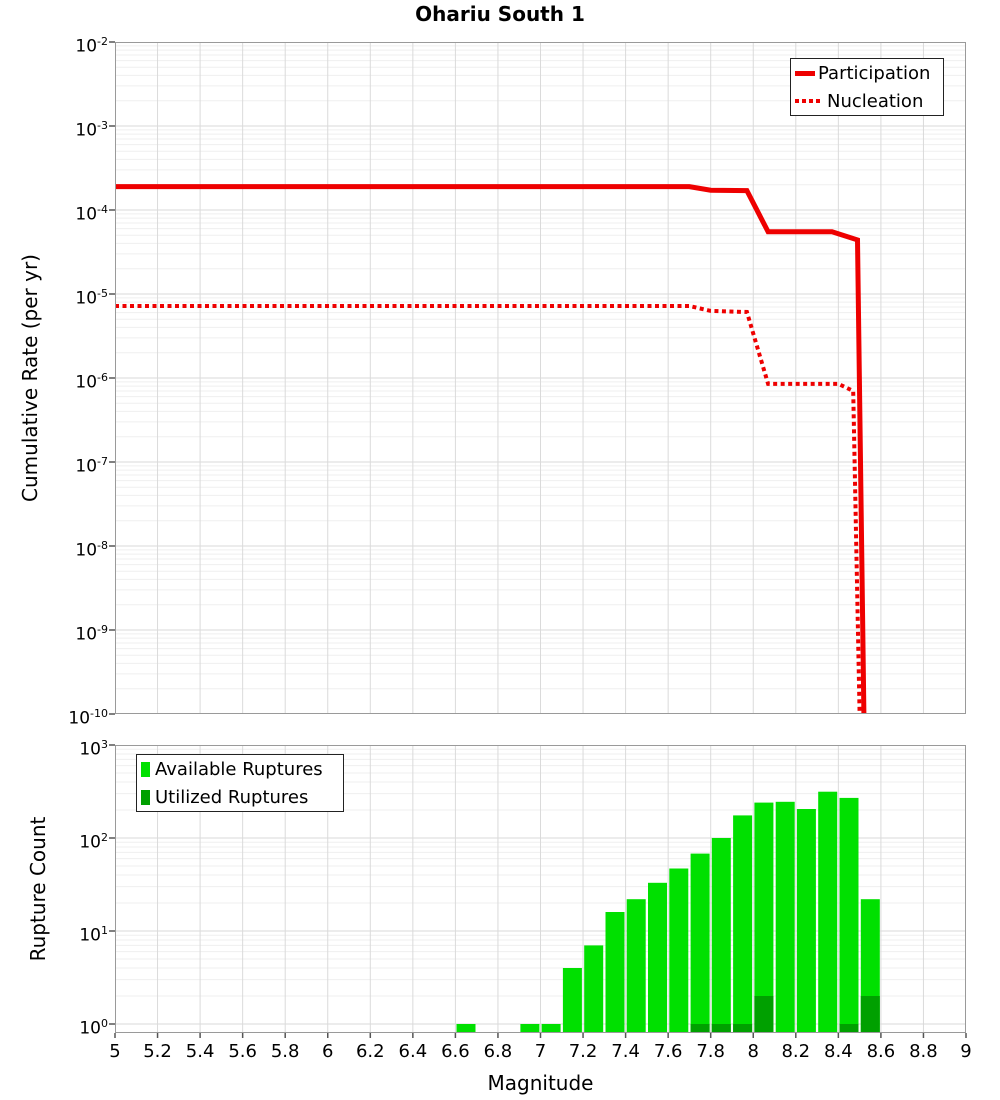 Image resolution: width=1000 pixels, height=1100 pixels. I want to click on x-tick-label: 7.4, so click(625, 1051).